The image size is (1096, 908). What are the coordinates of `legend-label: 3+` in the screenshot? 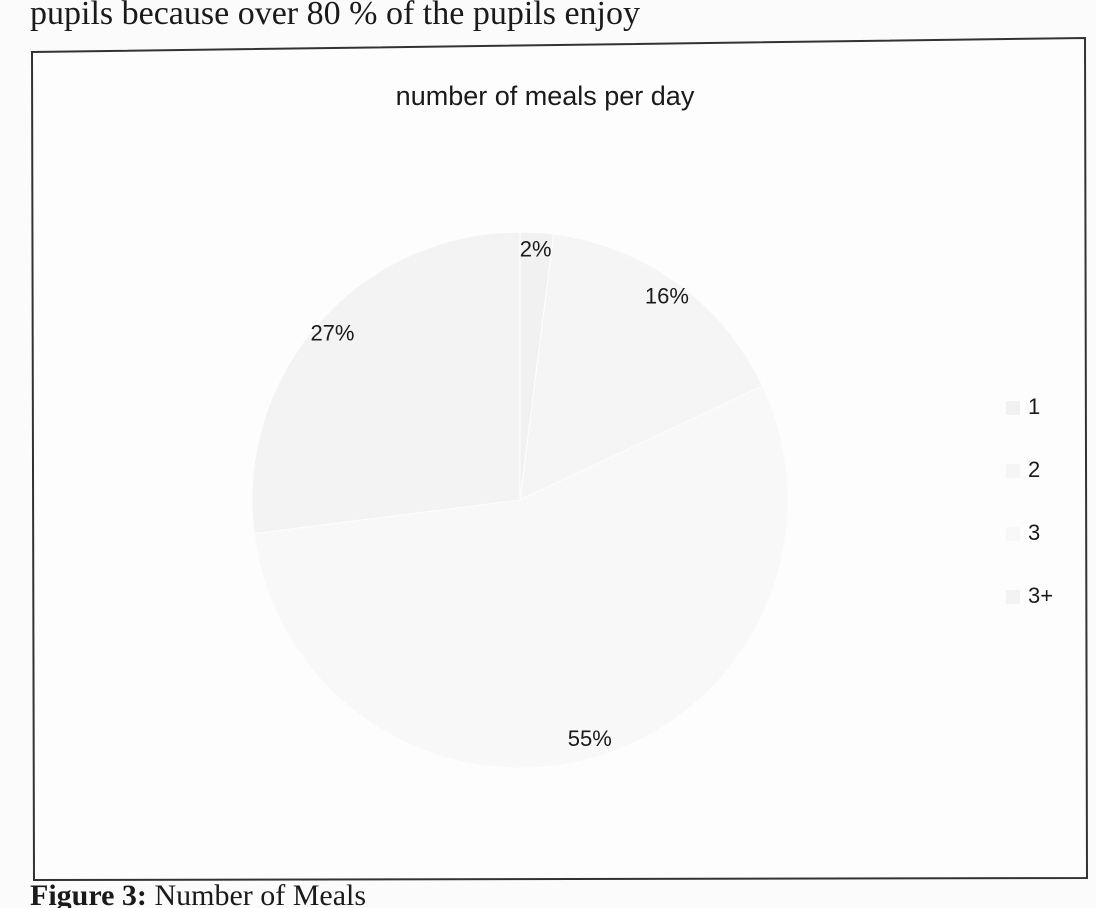 It's located at (1040, 595).